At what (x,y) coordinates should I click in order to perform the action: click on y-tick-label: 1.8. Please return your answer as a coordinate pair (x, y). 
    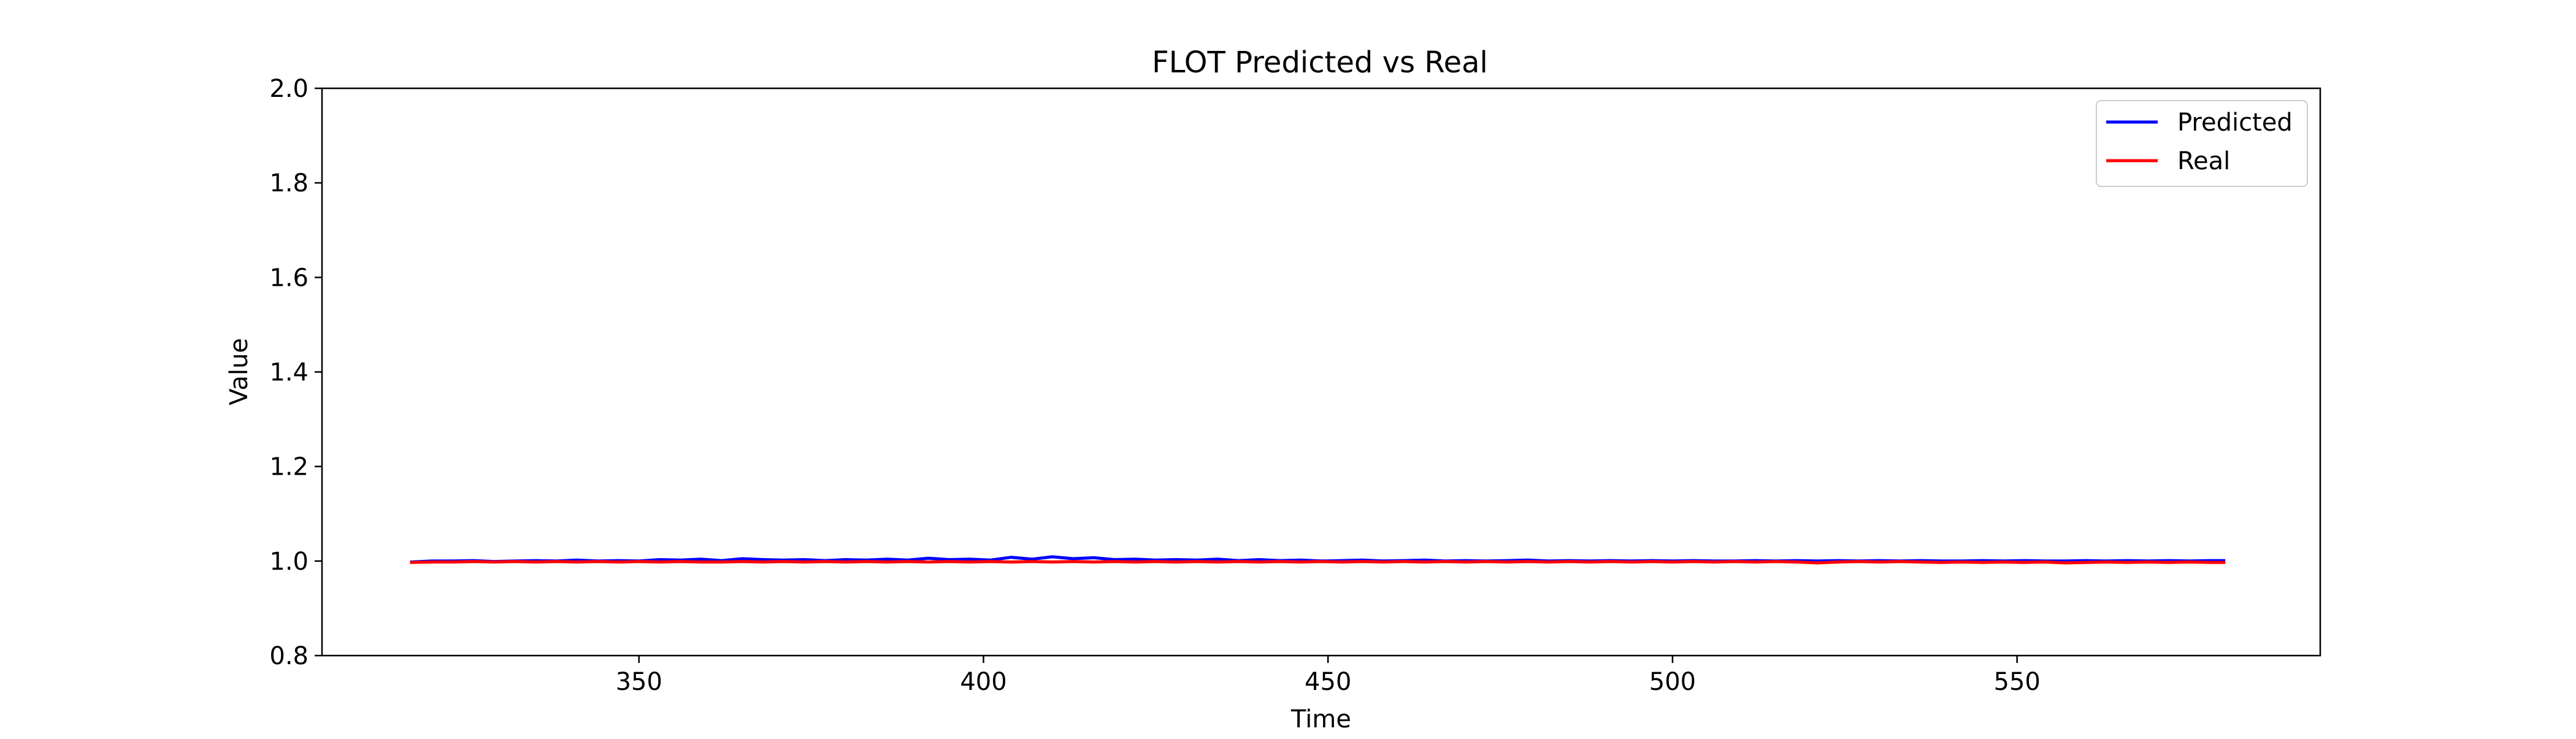
    Looking at the image, I should click on (289, 183).